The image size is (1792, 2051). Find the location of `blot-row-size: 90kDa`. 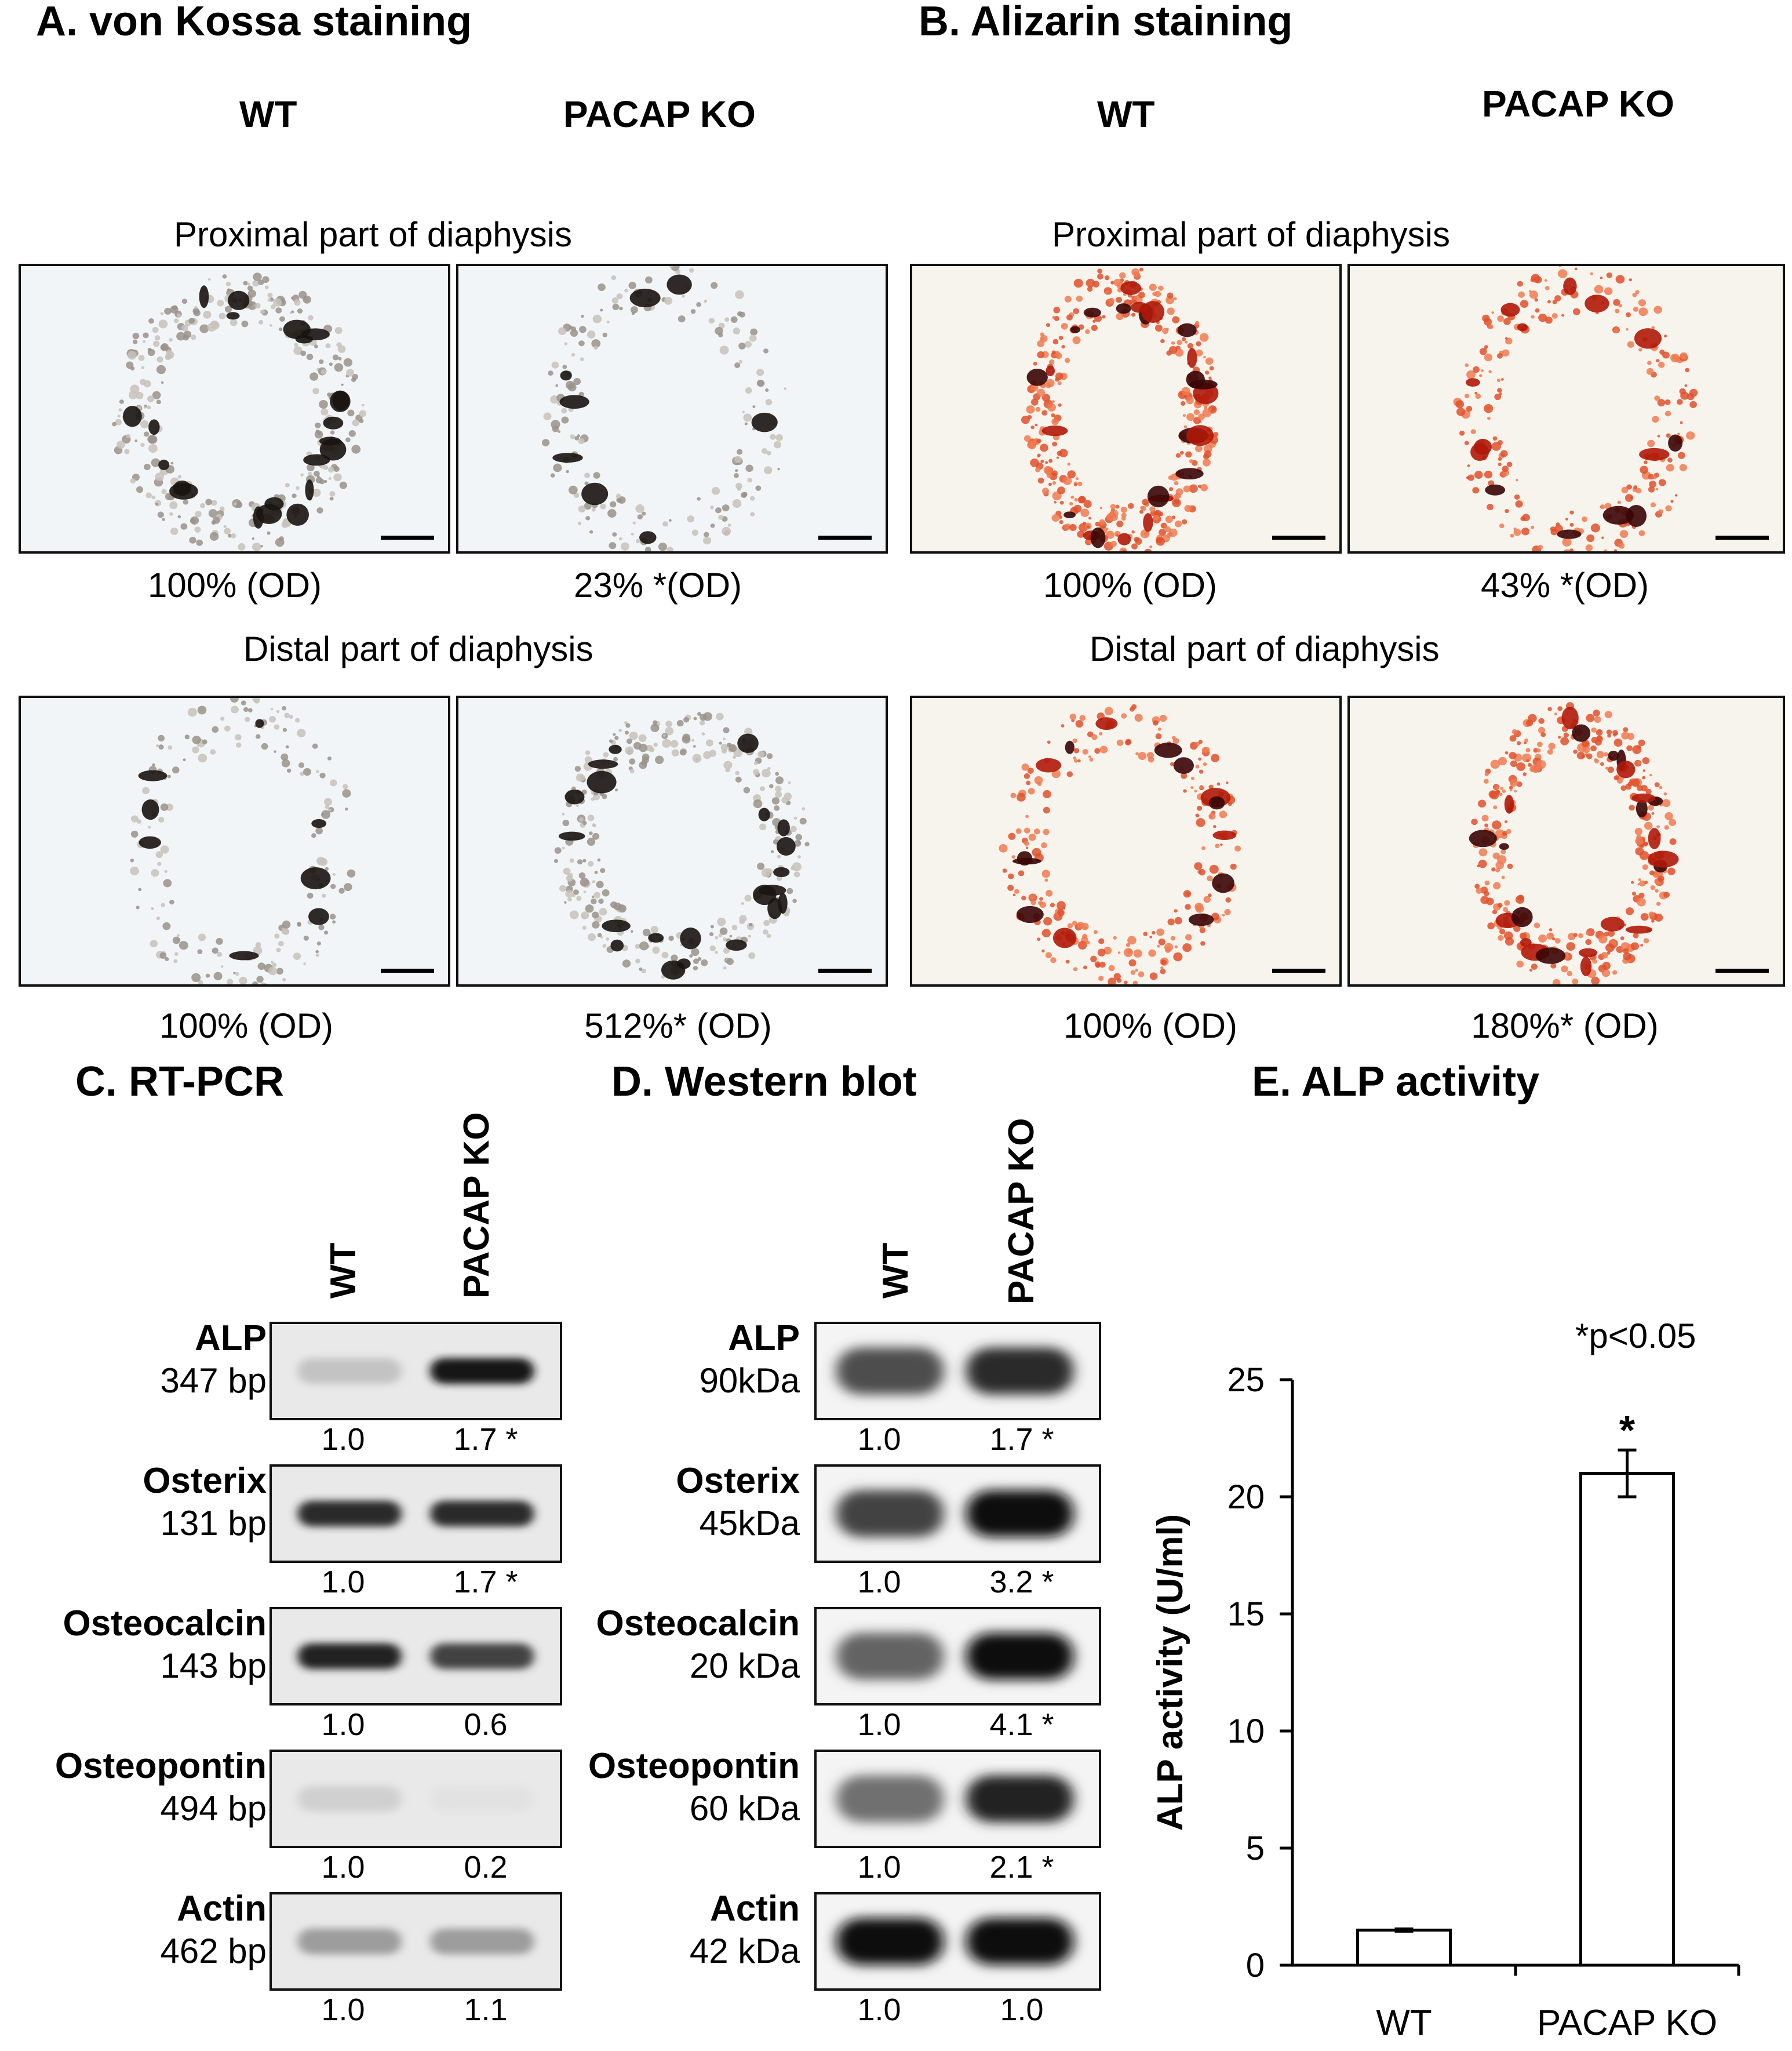

blot-row-size: 90kDa is located at coordinates (749, 1380).